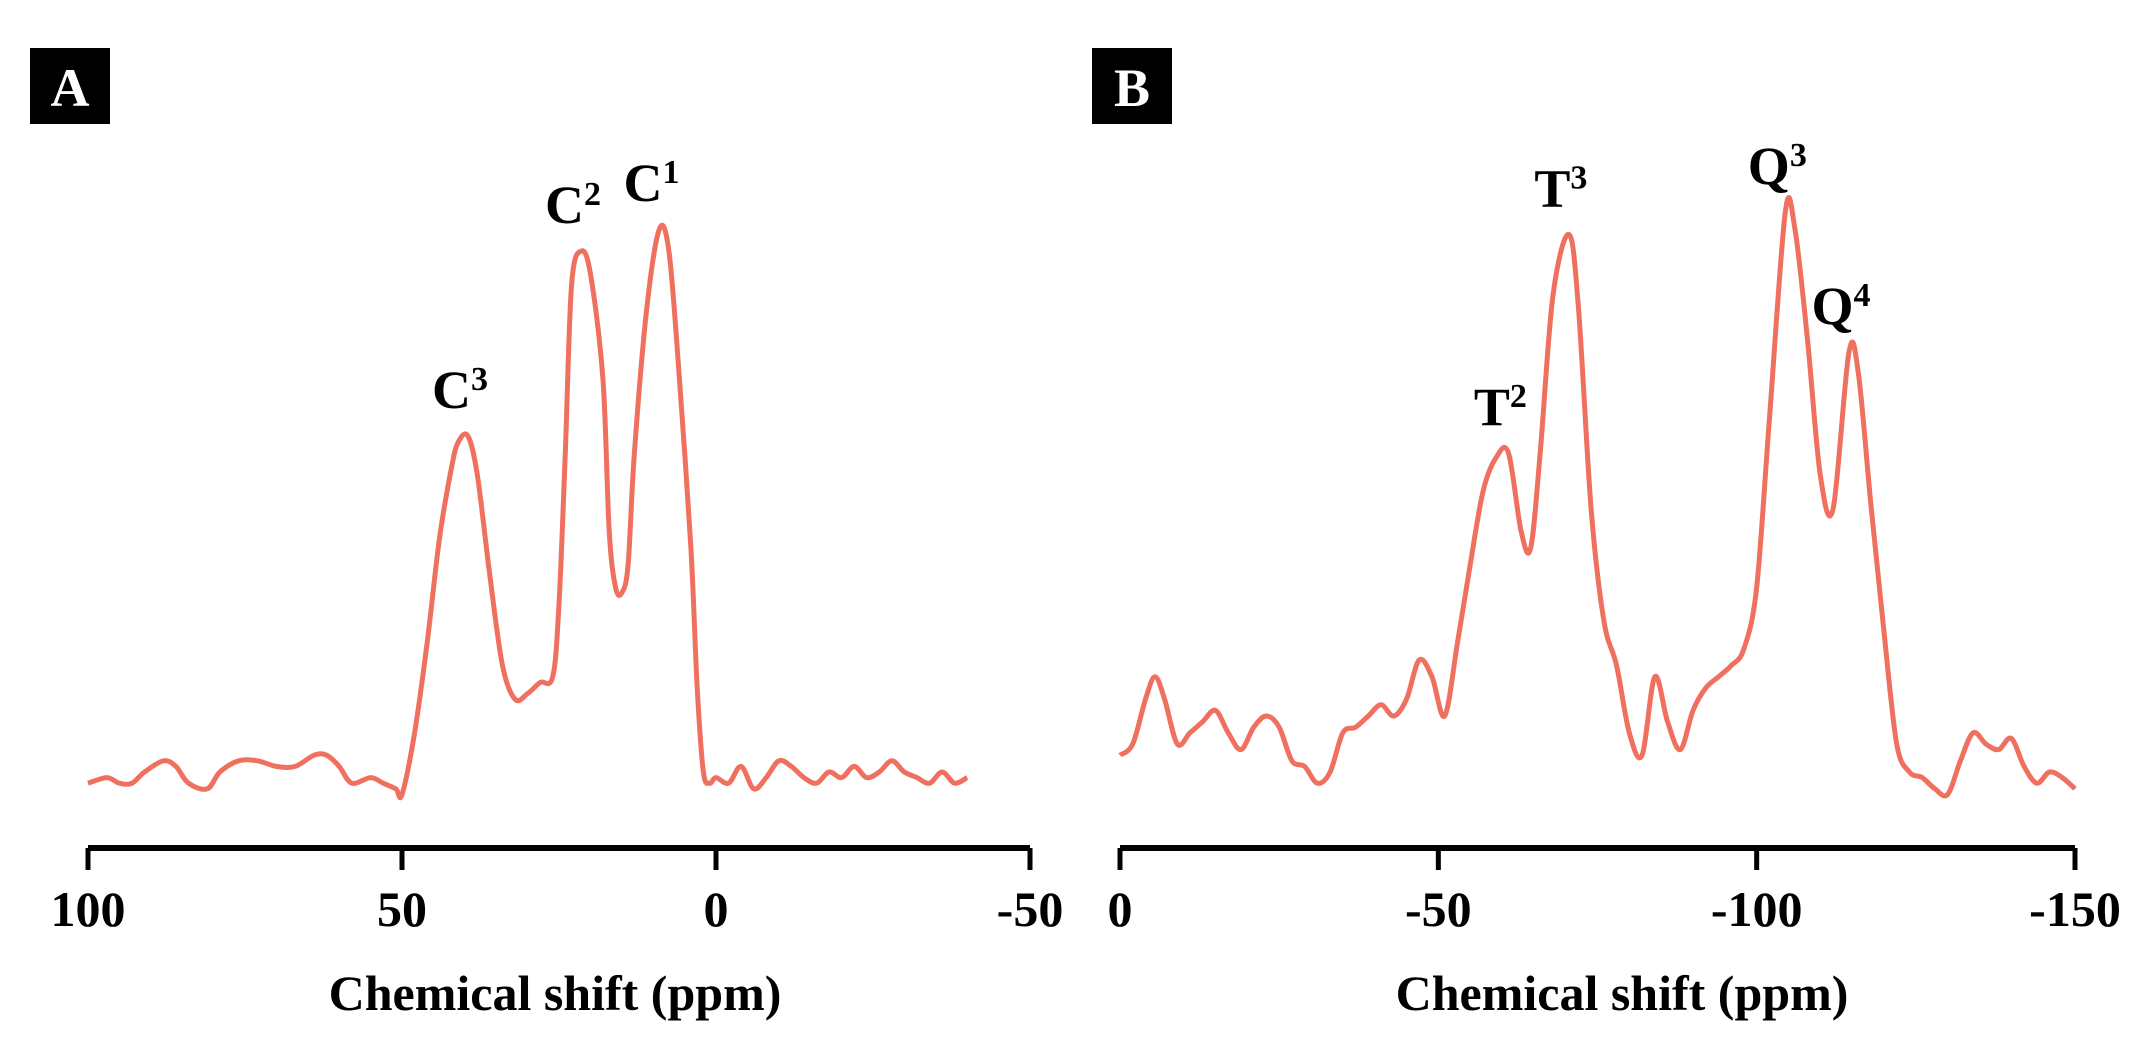 This screenshot has width=2137, height=1042. What do you see at coordinates (2075, 909) in the screenshot?
I see `panel-b-x-tick-label: -150` at bounding box center [2075, 909].